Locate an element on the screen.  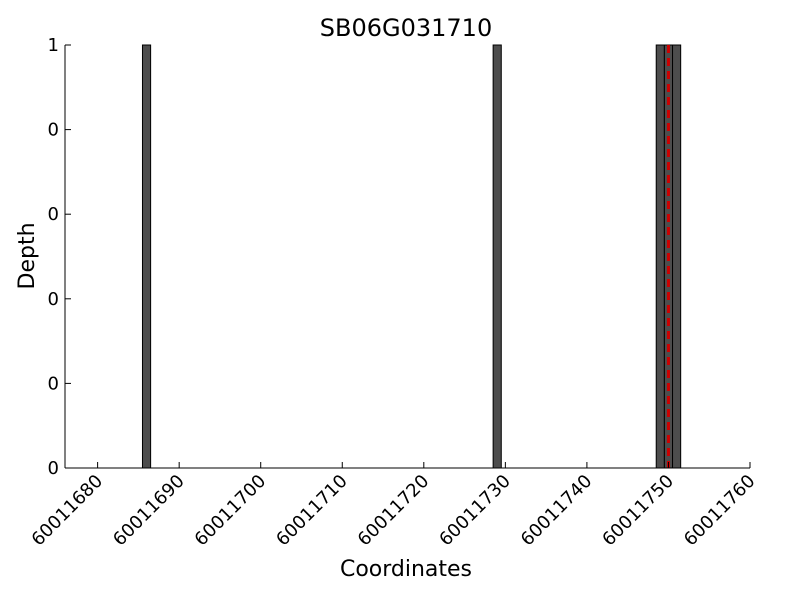
x-tick-label-2: 60011700 is located at coordinates (231, 511).